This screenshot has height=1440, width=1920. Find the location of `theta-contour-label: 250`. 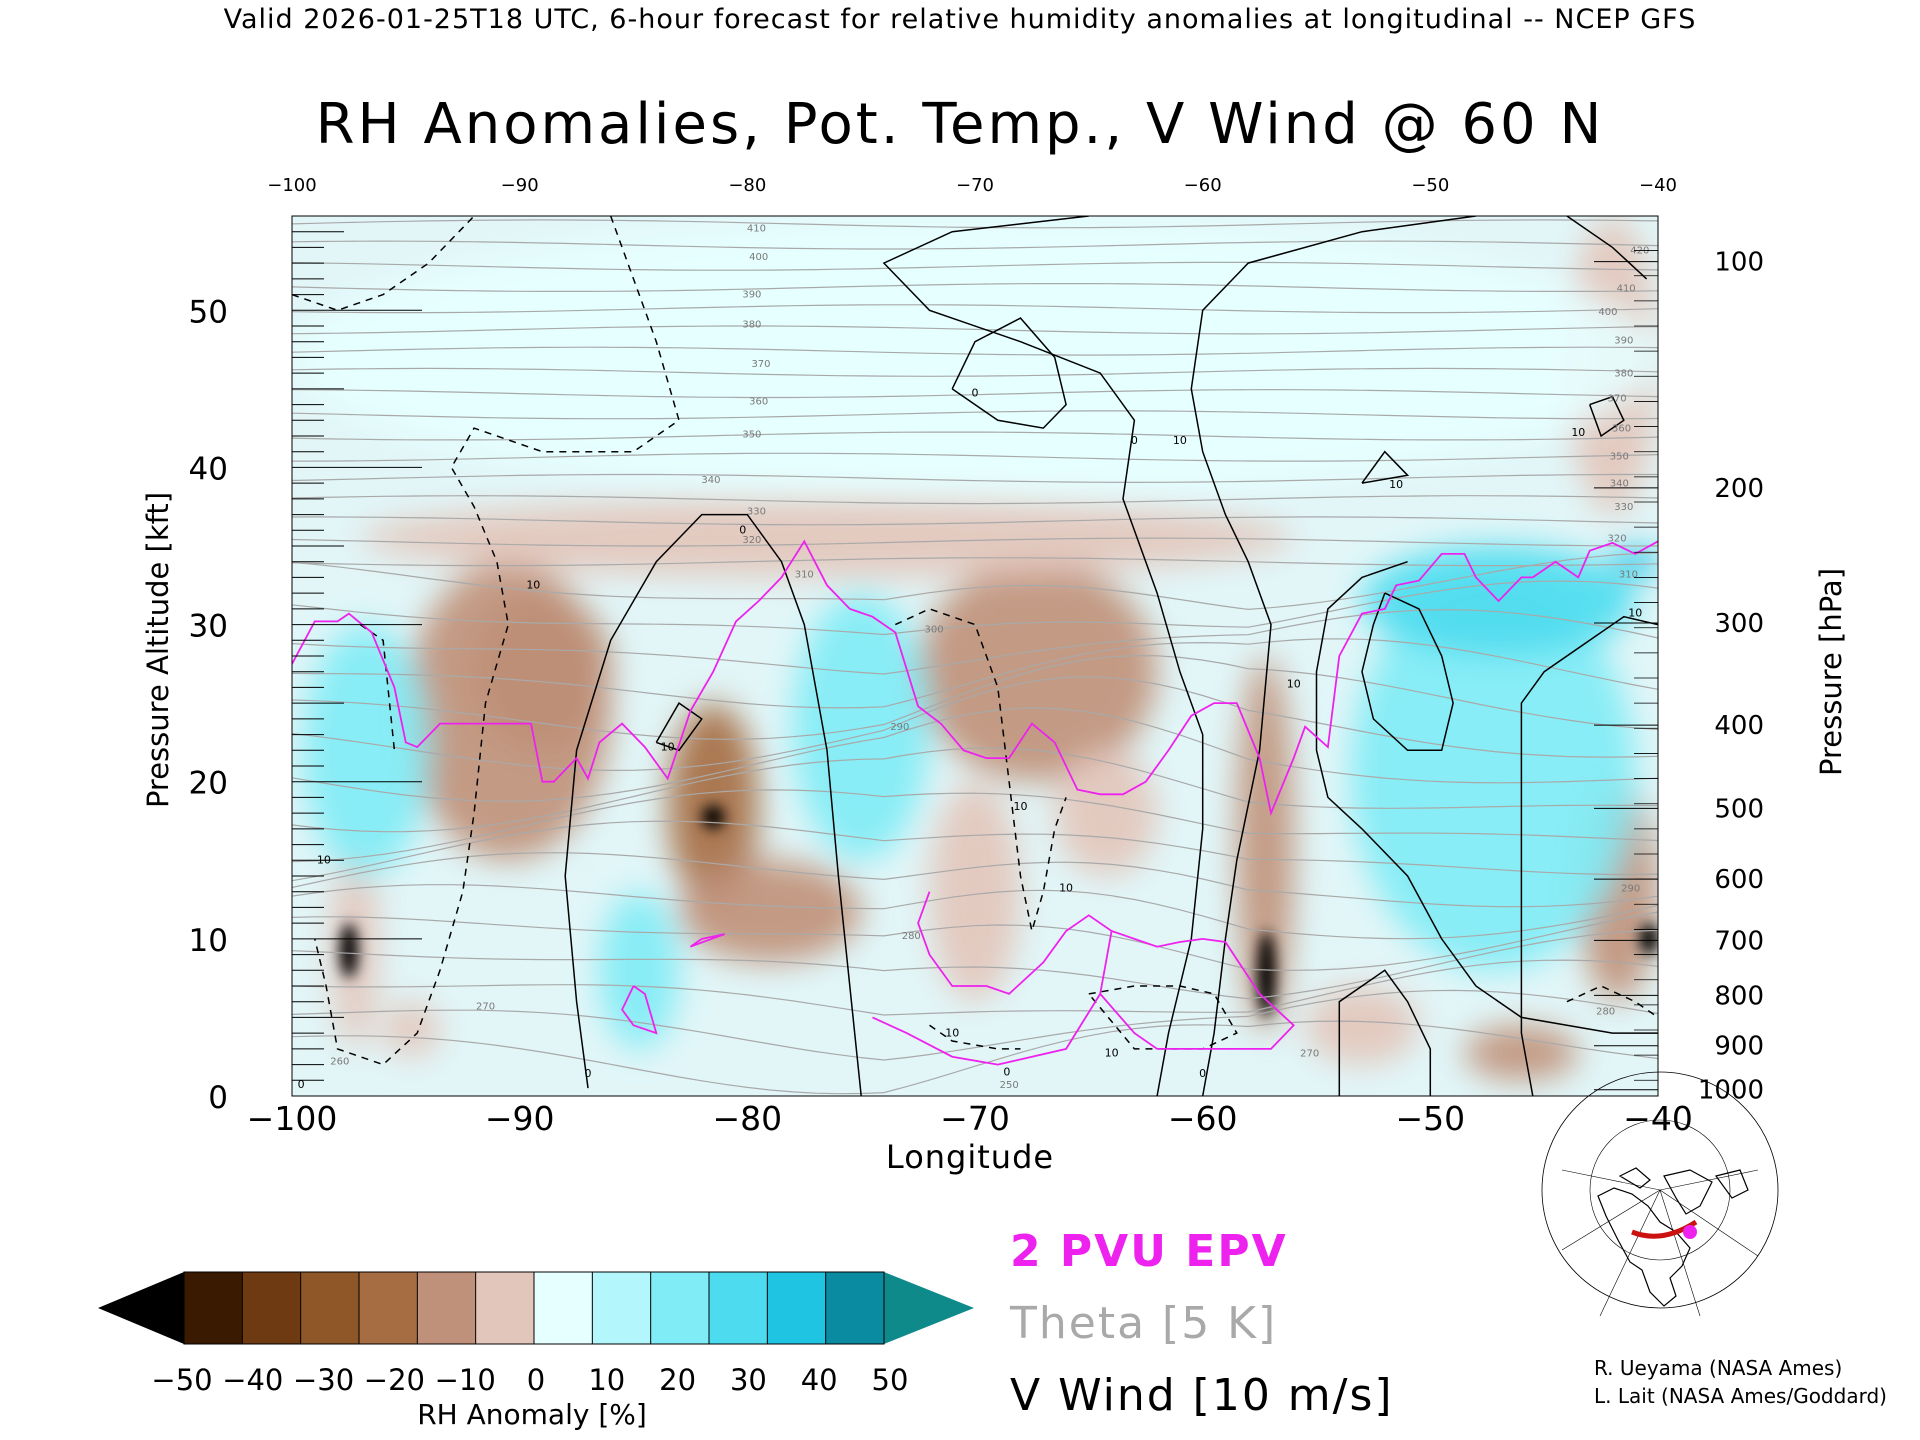

theta-contour-label: 250 is located at coordinates (1009, 1085).